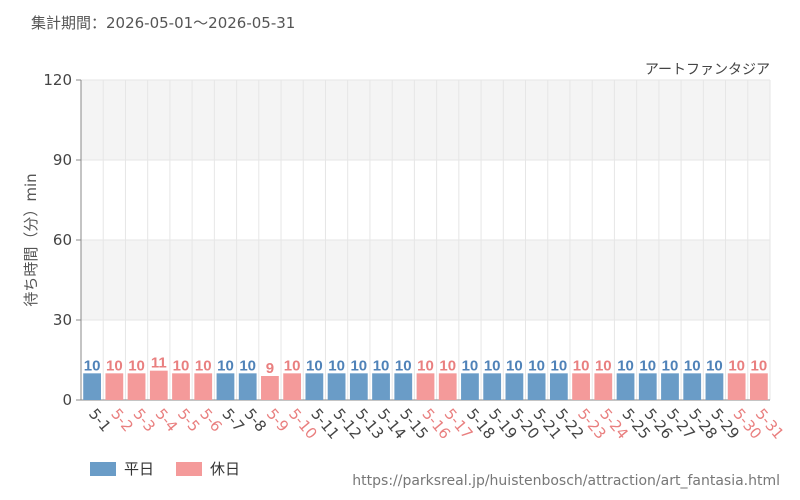 The image size is (800, 500). Describe the element at coordinates (225, 469) in the screenshot. I see `legend-label-holiday: 休日` at that location.